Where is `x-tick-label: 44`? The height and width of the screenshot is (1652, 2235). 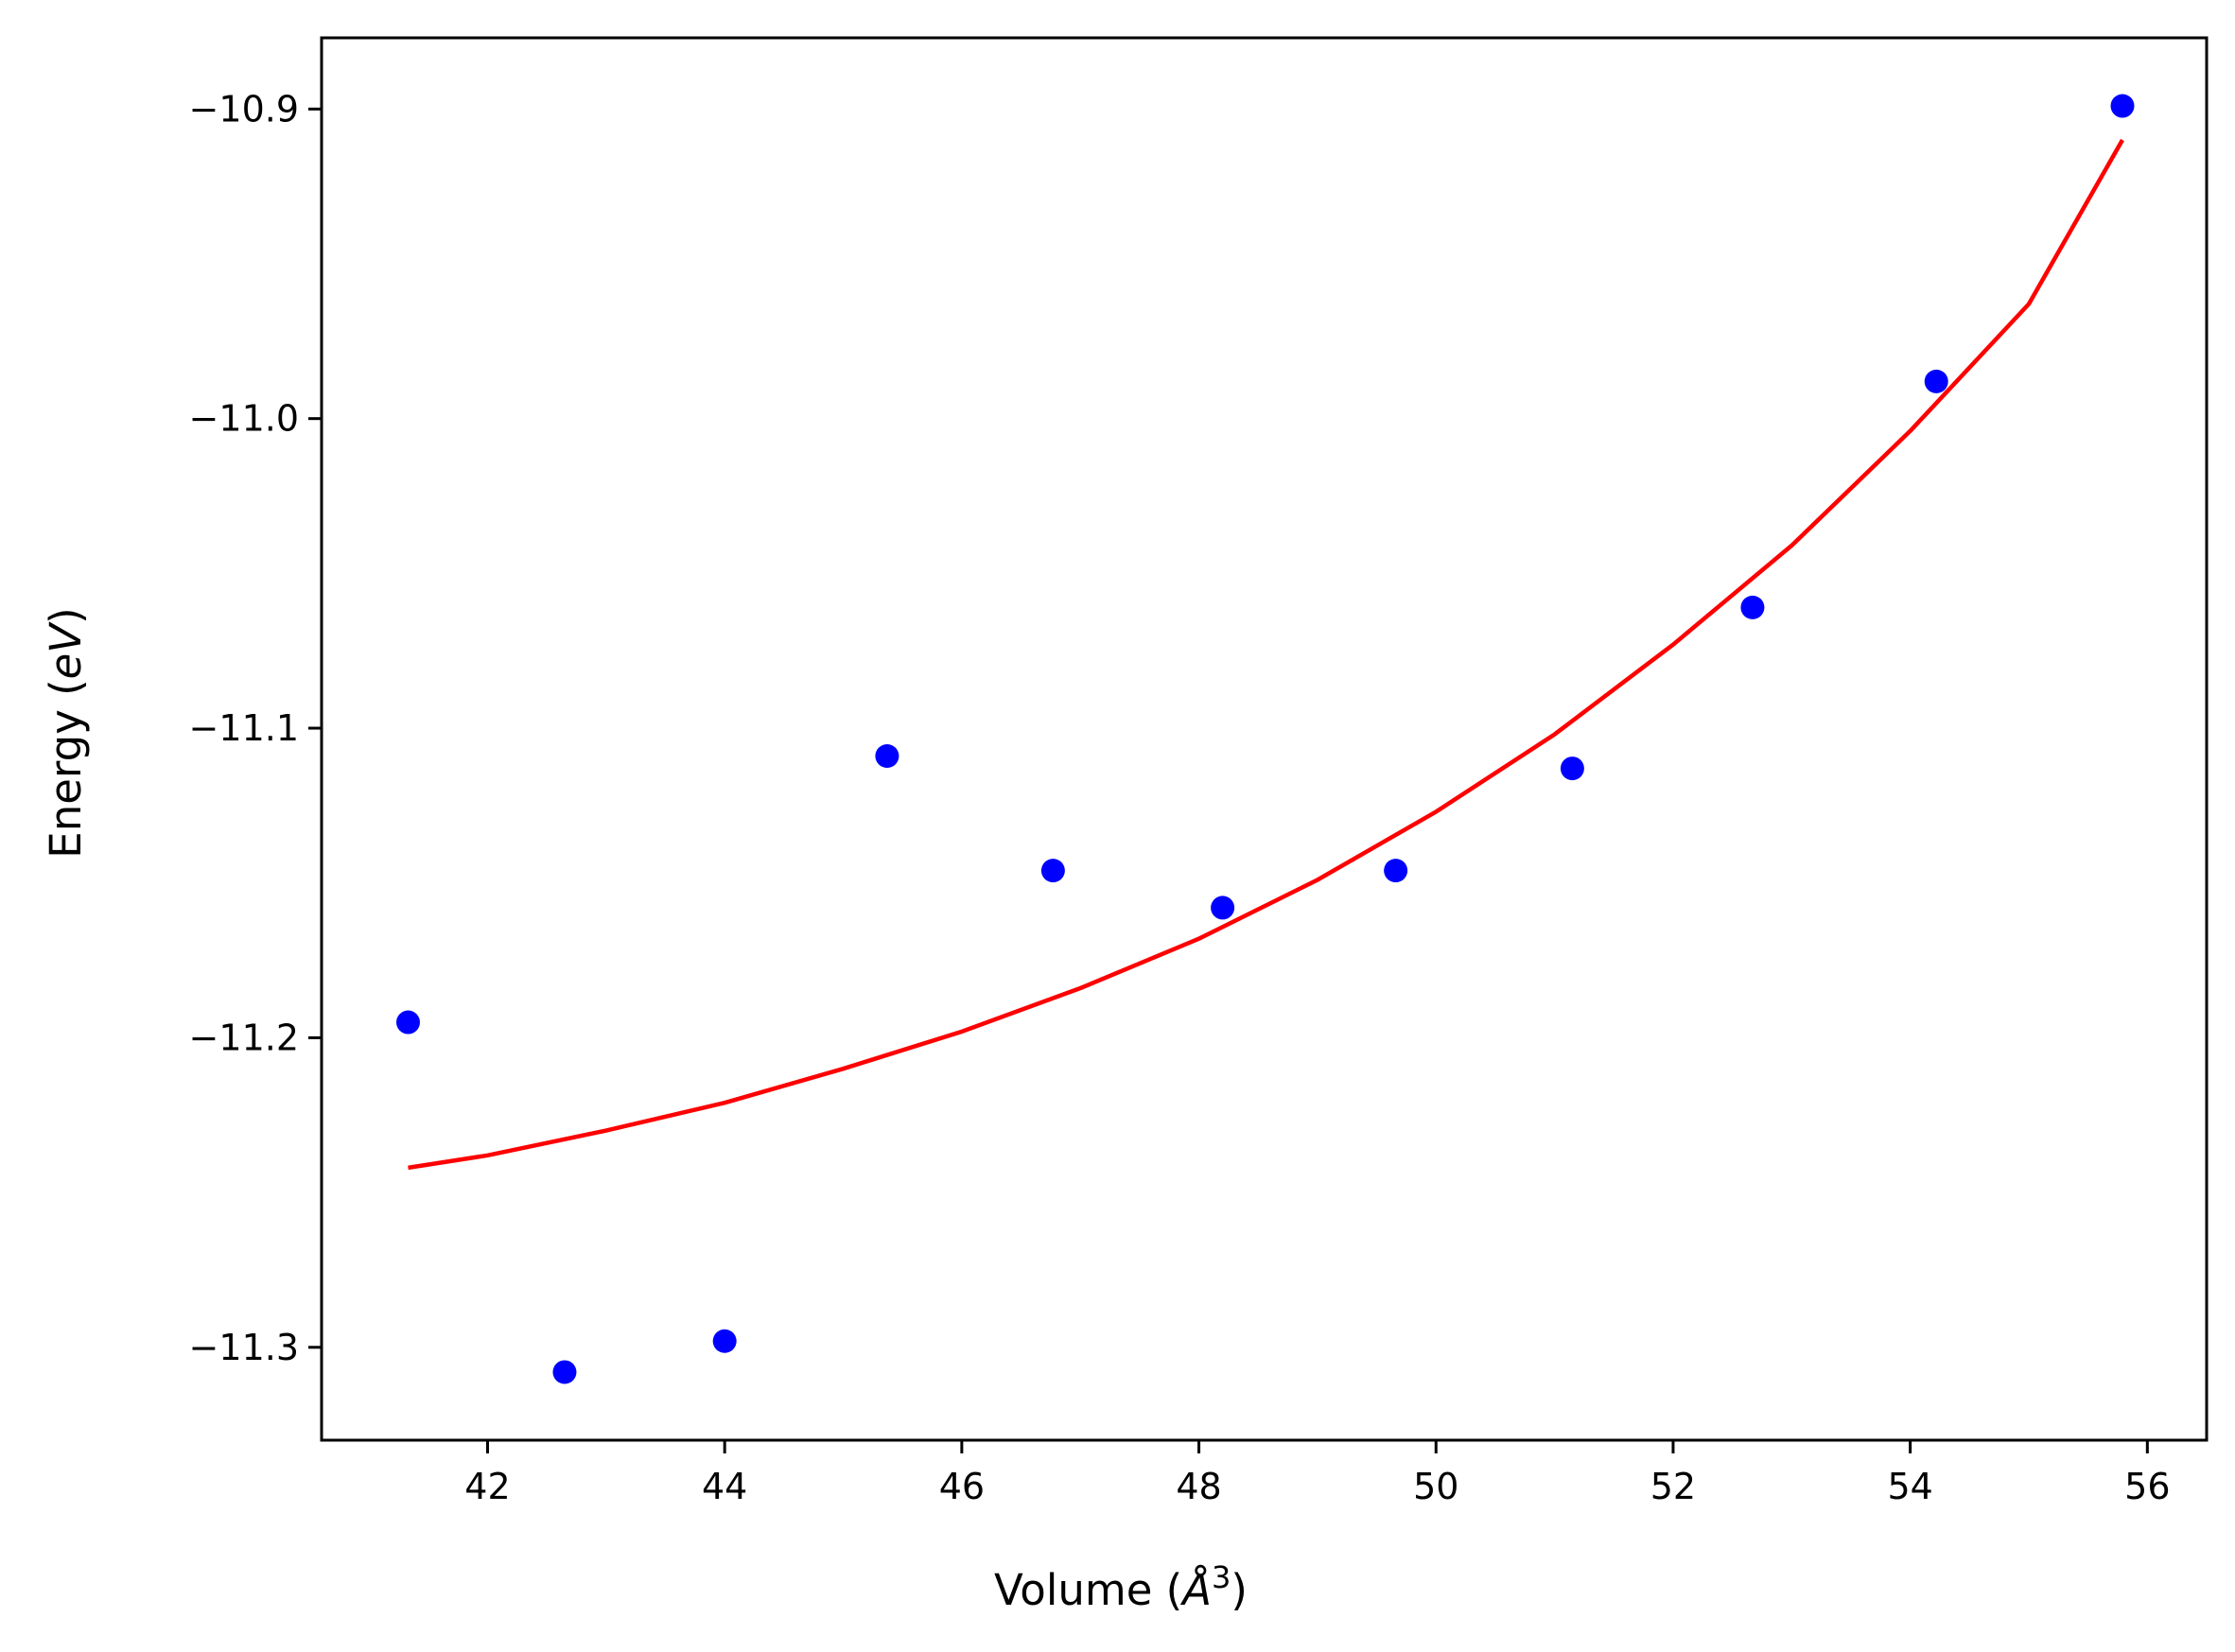
x-tick-label: 44 is located at coordinates (724, 1487).